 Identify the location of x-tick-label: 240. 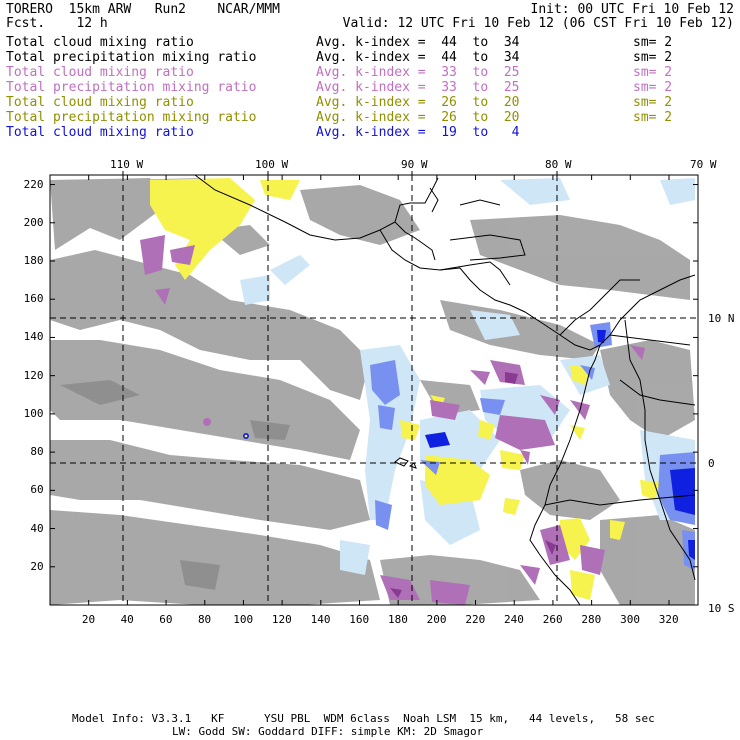
(514, 619).